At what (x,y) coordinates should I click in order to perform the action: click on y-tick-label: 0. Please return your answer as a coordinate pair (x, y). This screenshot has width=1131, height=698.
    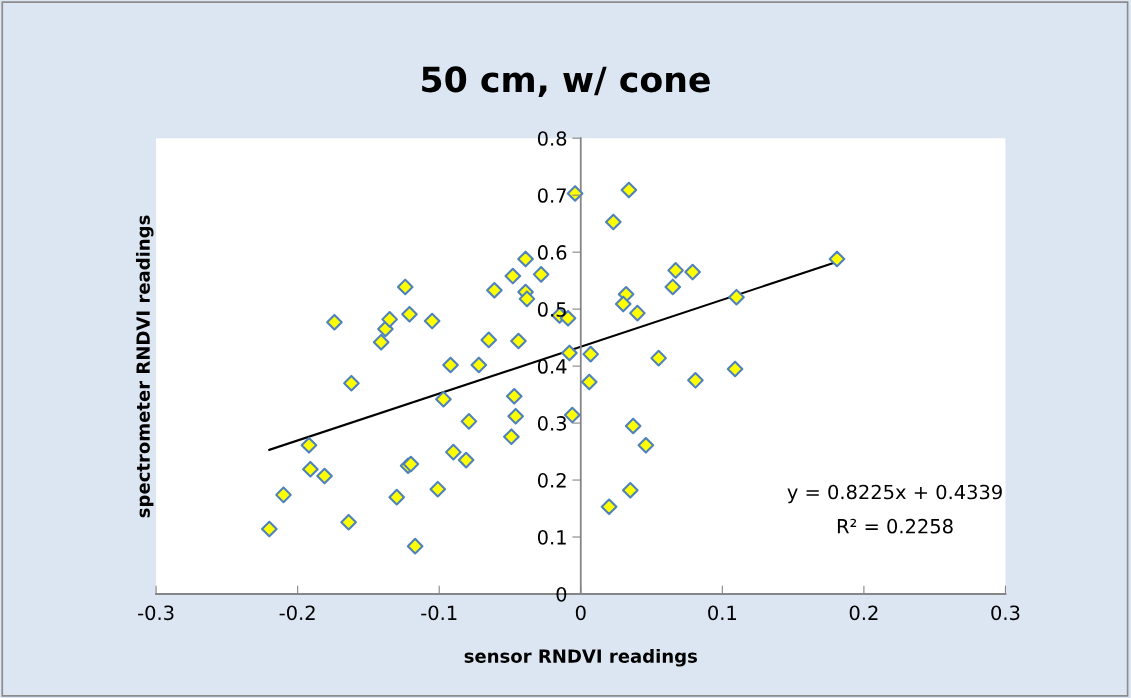
    Looking at the image, I should click on (561, 594).